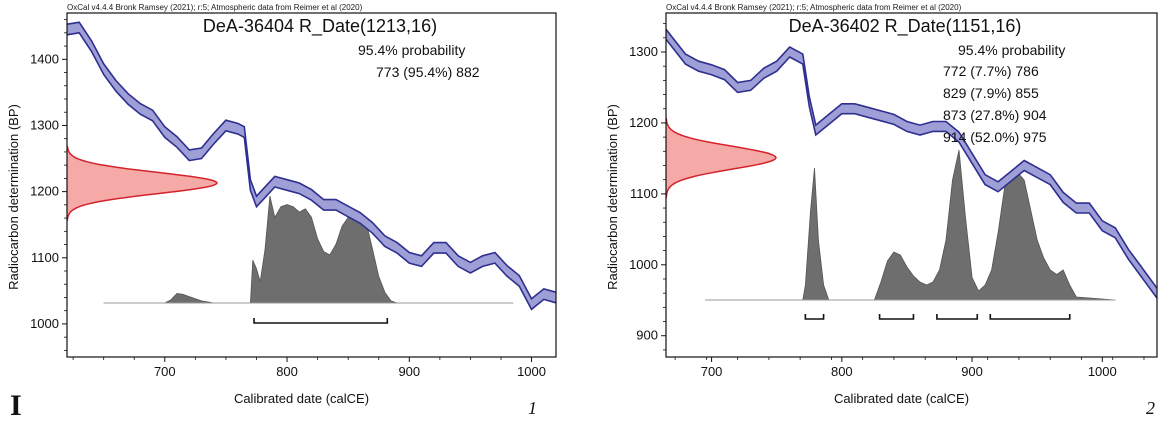 This screenshot has width=1166, height=423. Describe the element at coordinates (647, 335) in the screenshot. I see `y-tick-label: 900` at that location.